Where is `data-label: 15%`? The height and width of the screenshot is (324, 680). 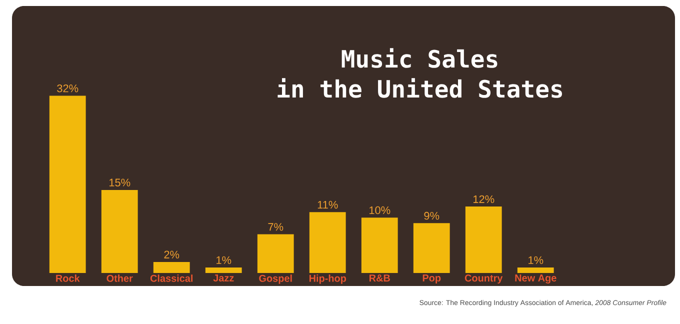 data-label: 15% is located at coordinates (119, 182).